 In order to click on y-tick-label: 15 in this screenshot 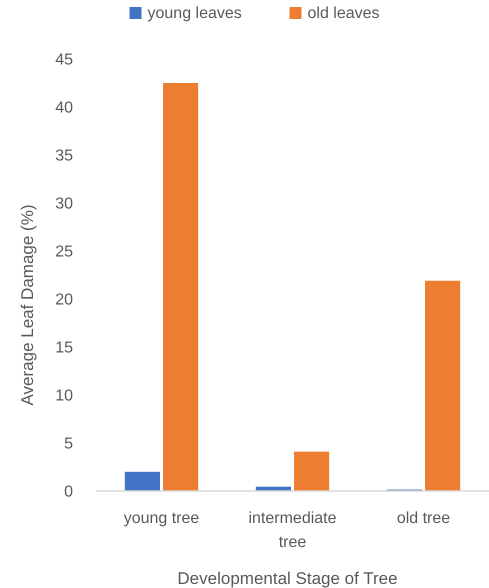, I will do `click(64, 348)`.